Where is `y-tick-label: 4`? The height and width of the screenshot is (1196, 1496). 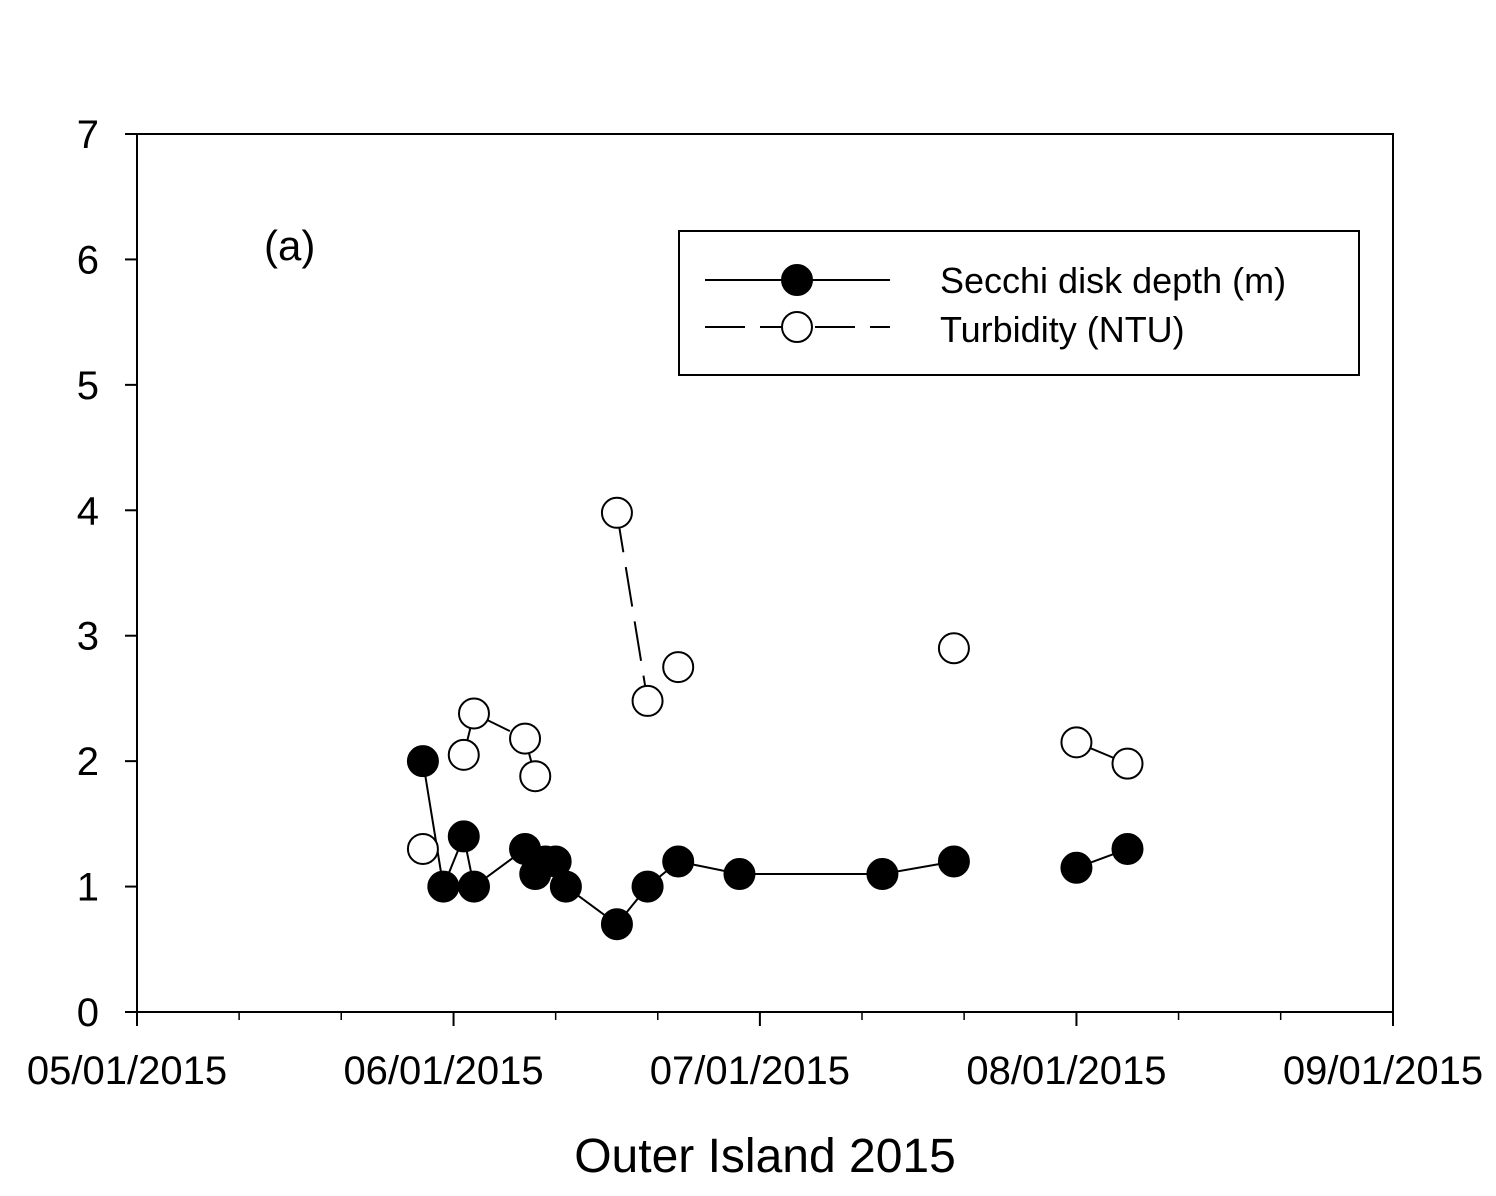
y-tick-label: 4 is located at coordinates (88, 511).